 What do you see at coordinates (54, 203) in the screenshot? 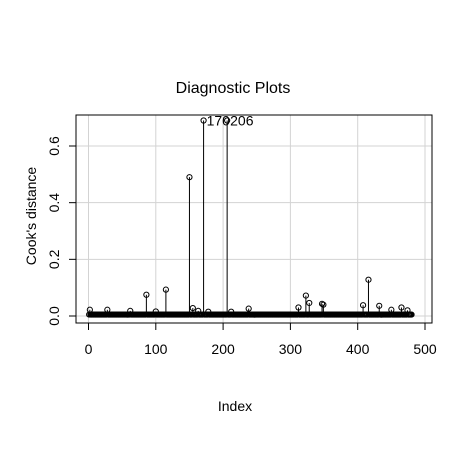
I see `y-tick-label: 0.4` at bounding box center [54, 203].